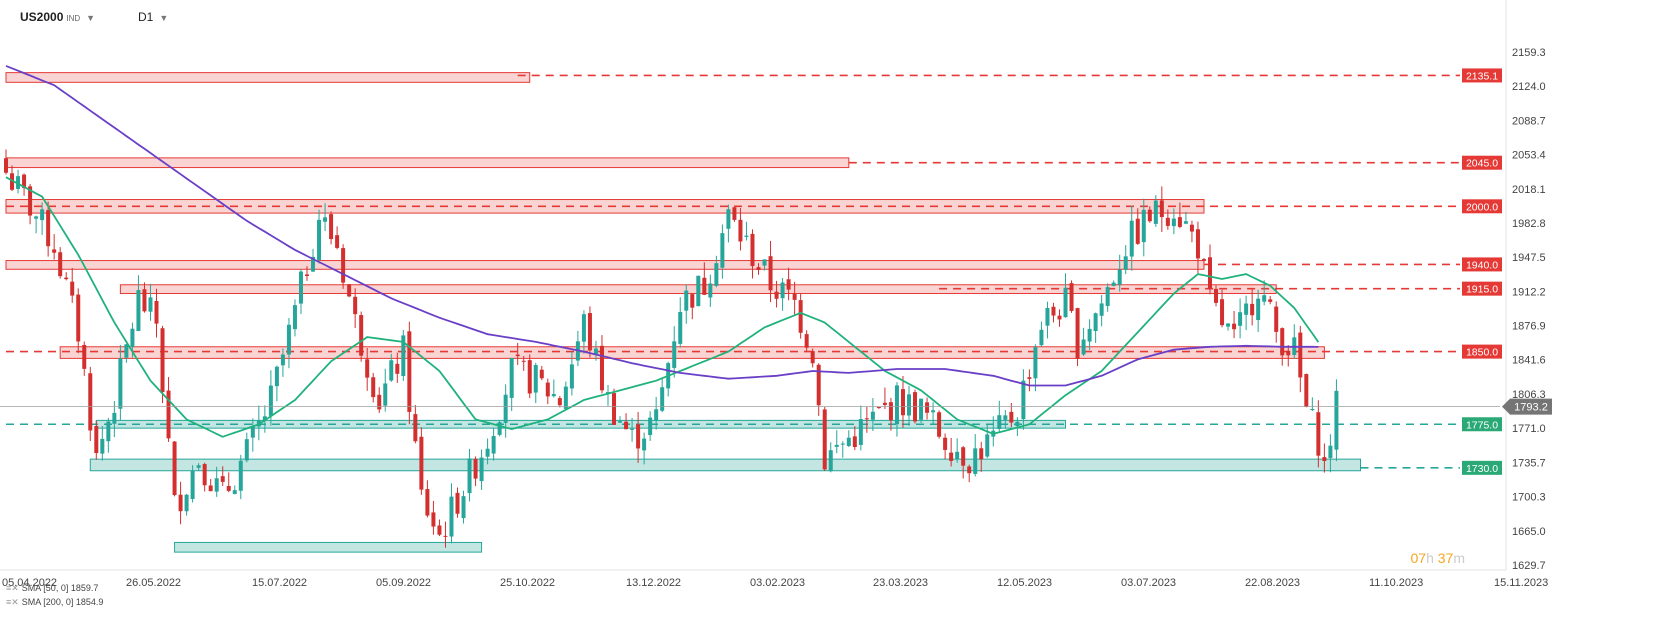  I want to click on level-label: 1730.0, so click(1482, 469).